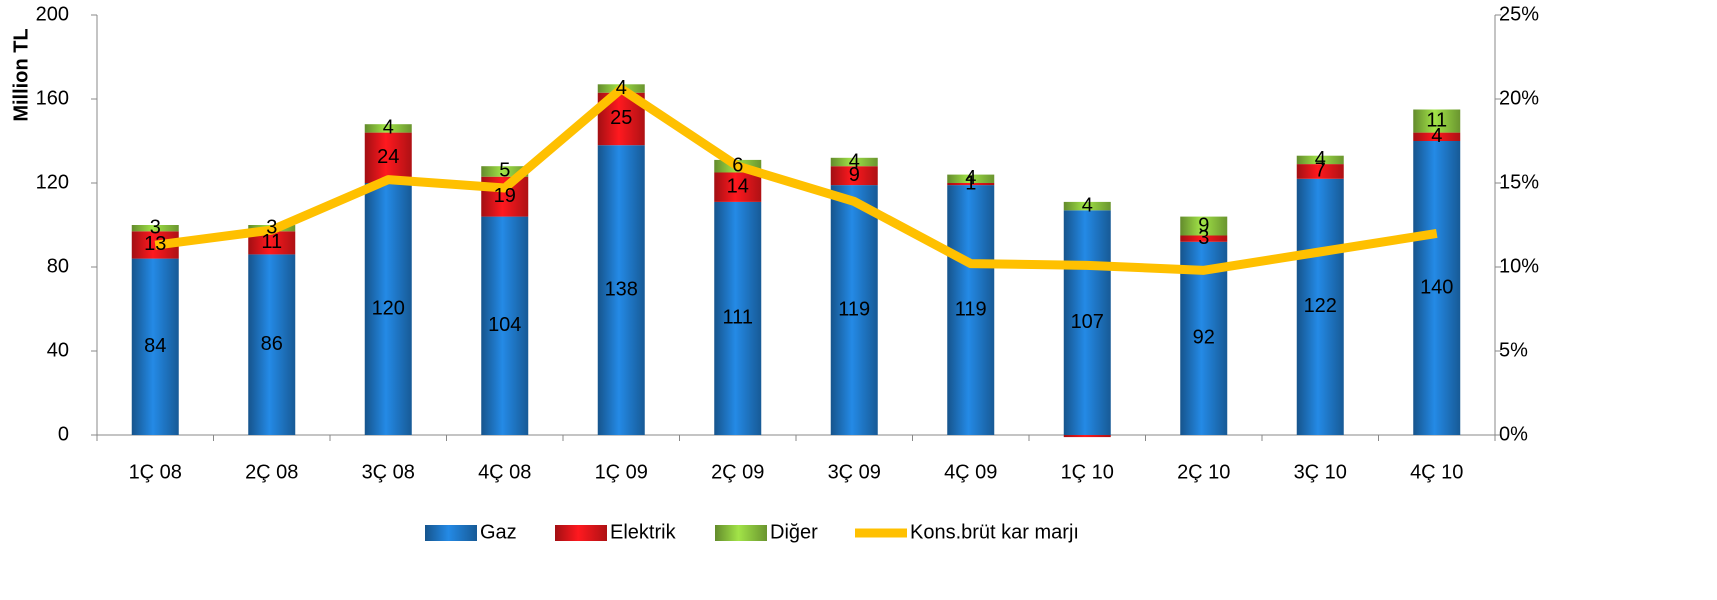 The height and width of the screenshot is (600, 1717). What do you see at coordinates (1519, 98) in the screenshot?
I see `y2-tick-label: 20%` at bounding box center [1519, 98].